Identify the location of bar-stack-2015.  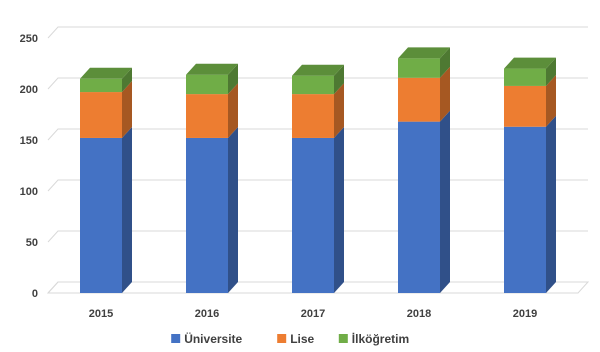
(106, 180).